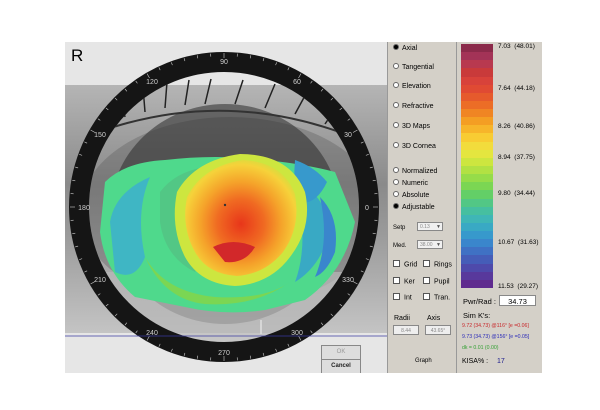 Image resolution: width=600 pixels, height=410 pixels. I want to click on checkbox-grid: Grid, so click(405, 264).